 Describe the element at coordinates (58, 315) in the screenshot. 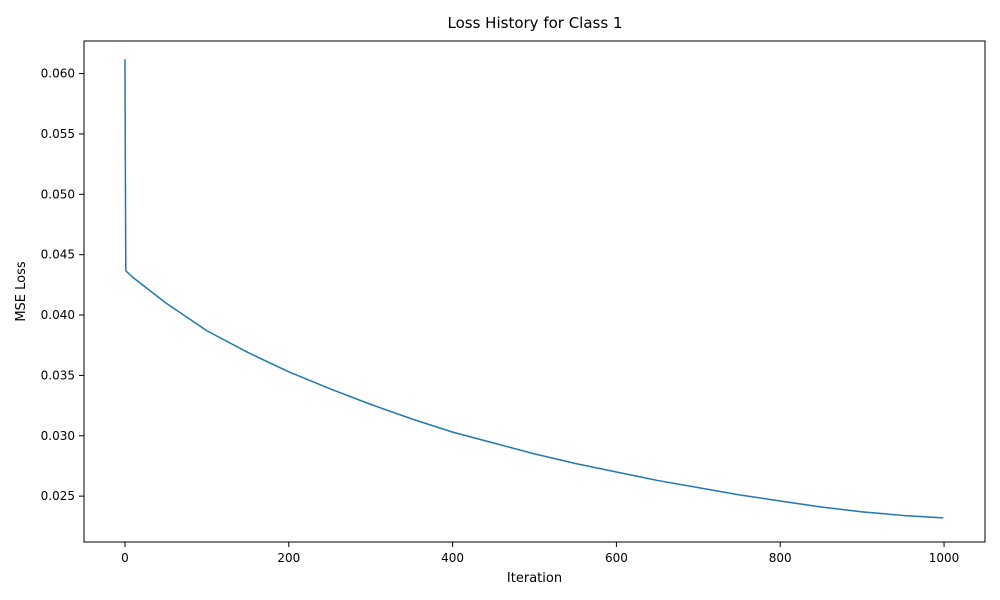

I see `y-tick-label: 0.040` at that location.